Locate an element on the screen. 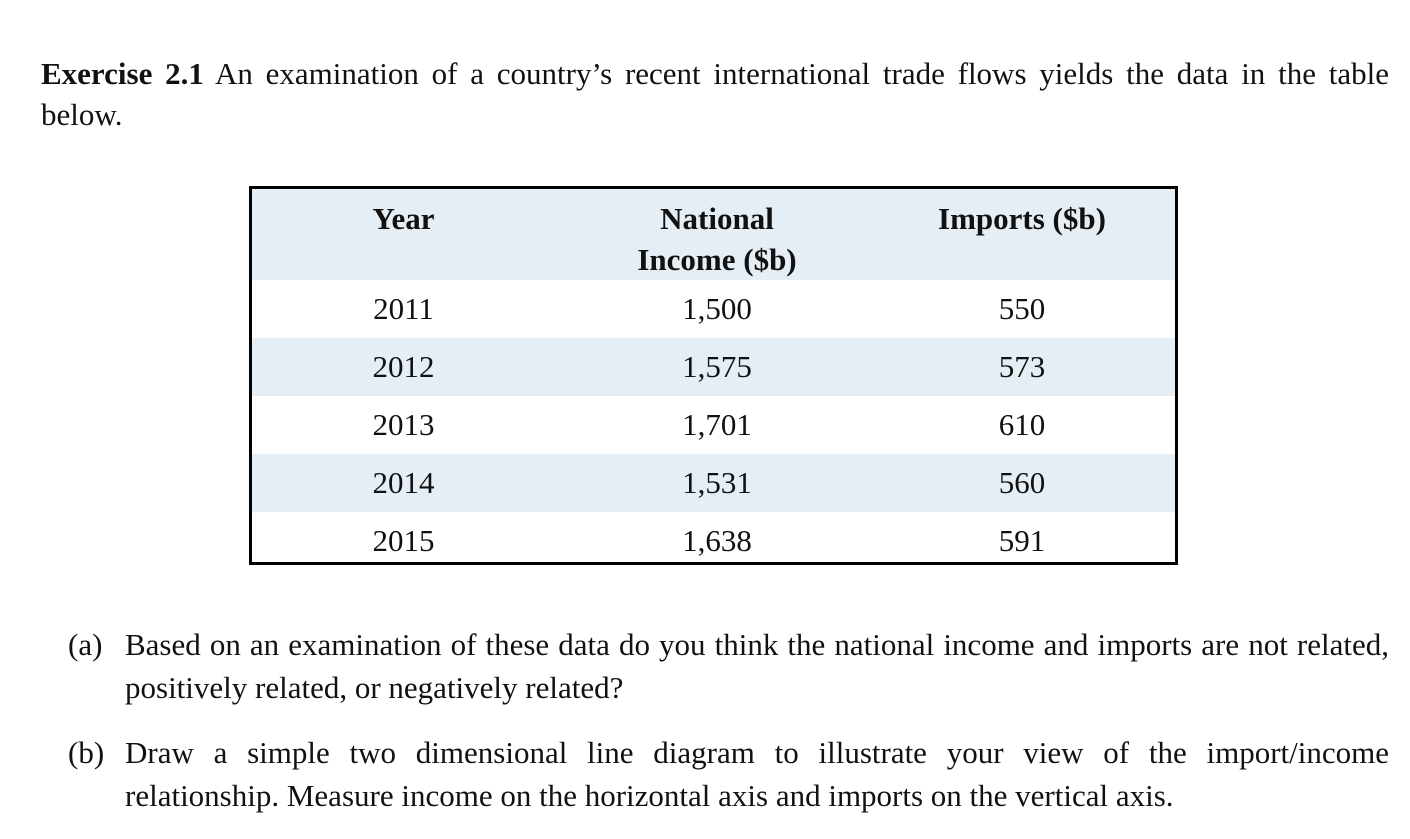 This screenshot has width=1410, height=839. cell-year: 2012 is located at coordinates (403, 366).